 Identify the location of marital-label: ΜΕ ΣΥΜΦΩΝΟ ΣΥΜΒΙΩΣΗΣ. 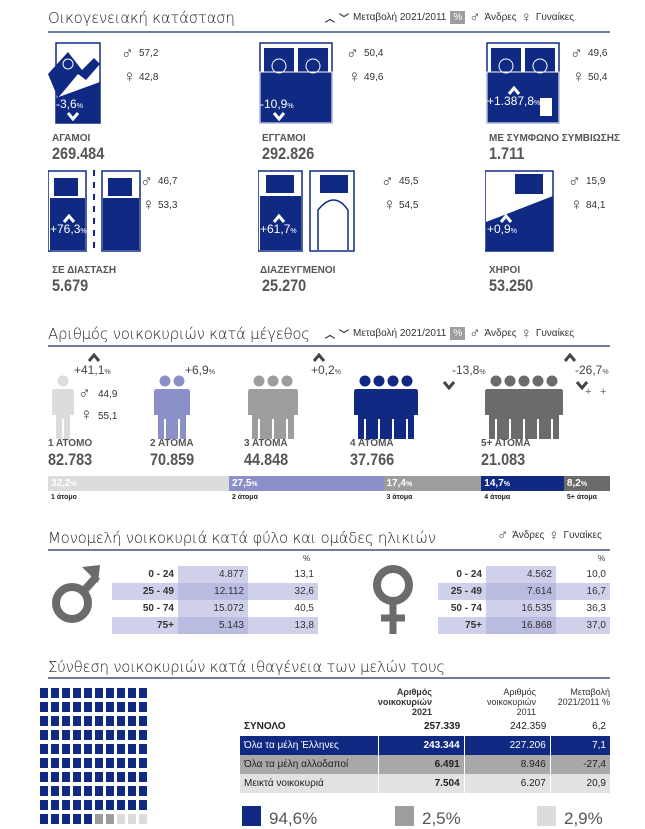
(555, 138).